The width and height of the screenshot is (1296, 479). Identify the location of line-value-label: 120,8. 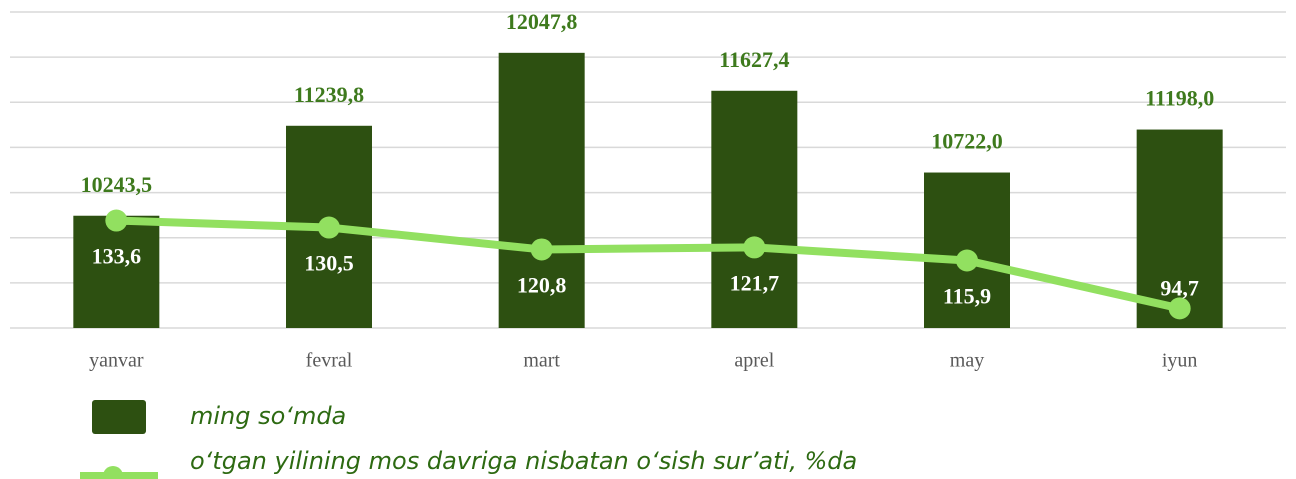
(542, 284).